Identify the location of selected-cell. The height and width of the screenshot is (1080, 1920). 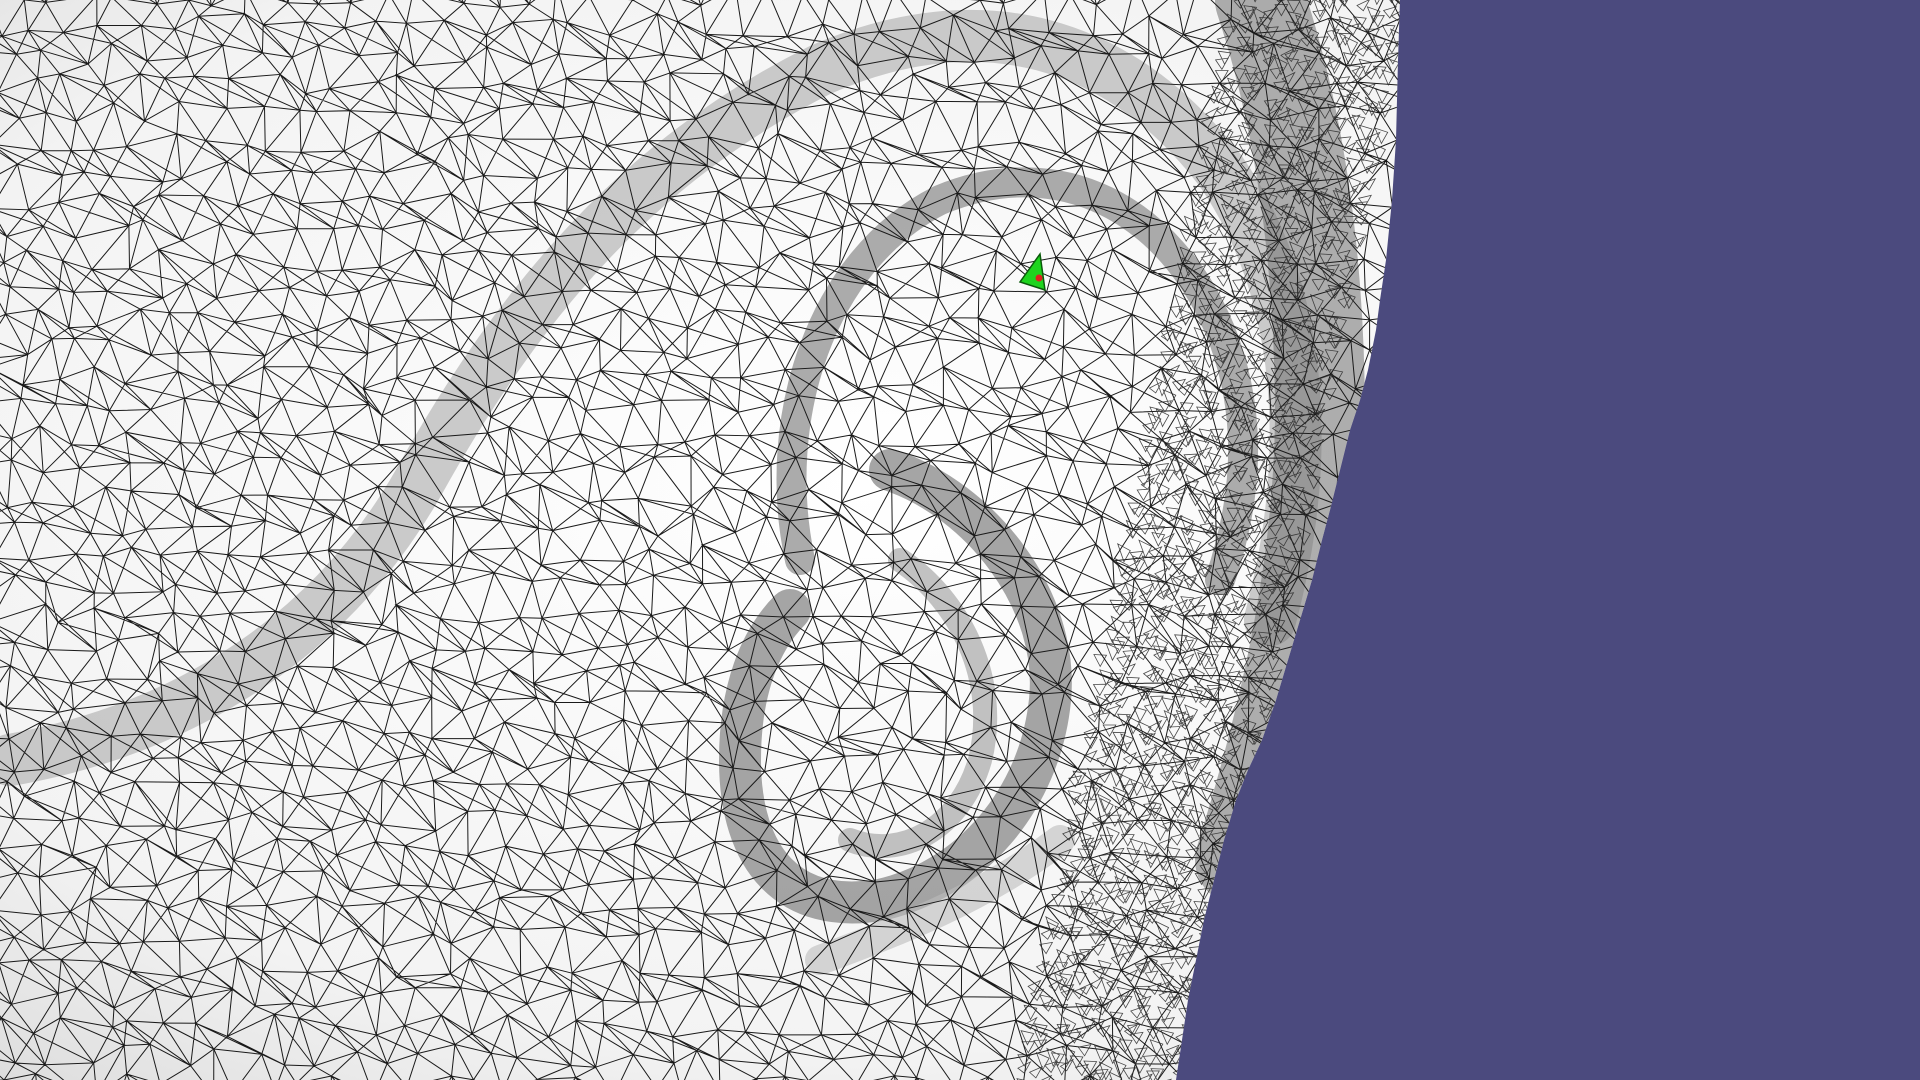
(1032, 272).